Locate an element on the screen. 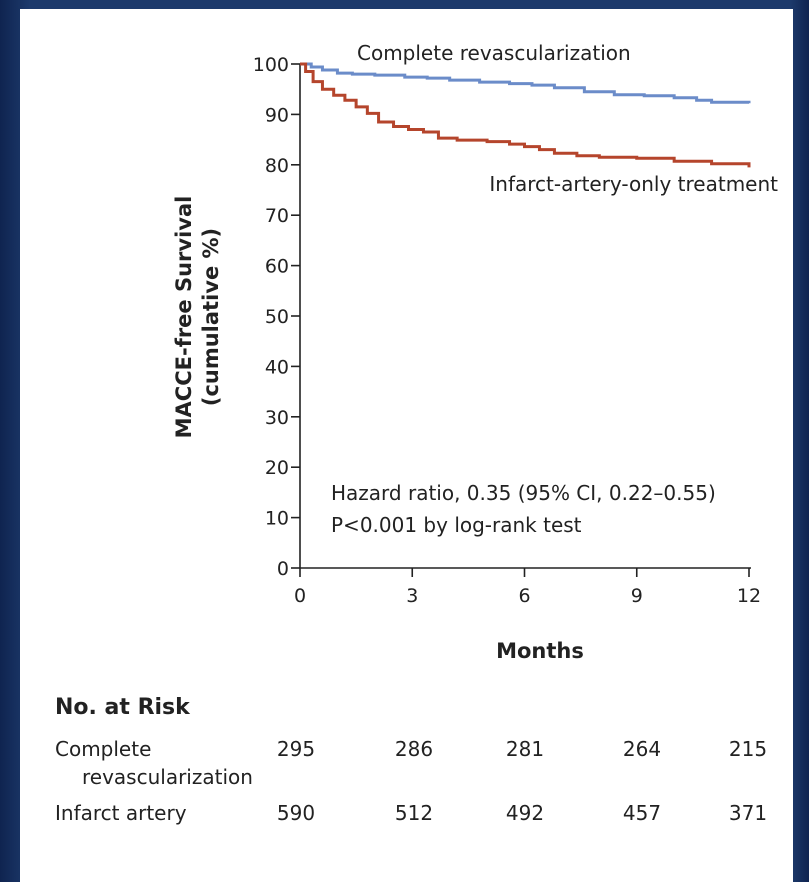 The image size is (809, 882). x-axis-title: Months is located at coordinates (540, 651).